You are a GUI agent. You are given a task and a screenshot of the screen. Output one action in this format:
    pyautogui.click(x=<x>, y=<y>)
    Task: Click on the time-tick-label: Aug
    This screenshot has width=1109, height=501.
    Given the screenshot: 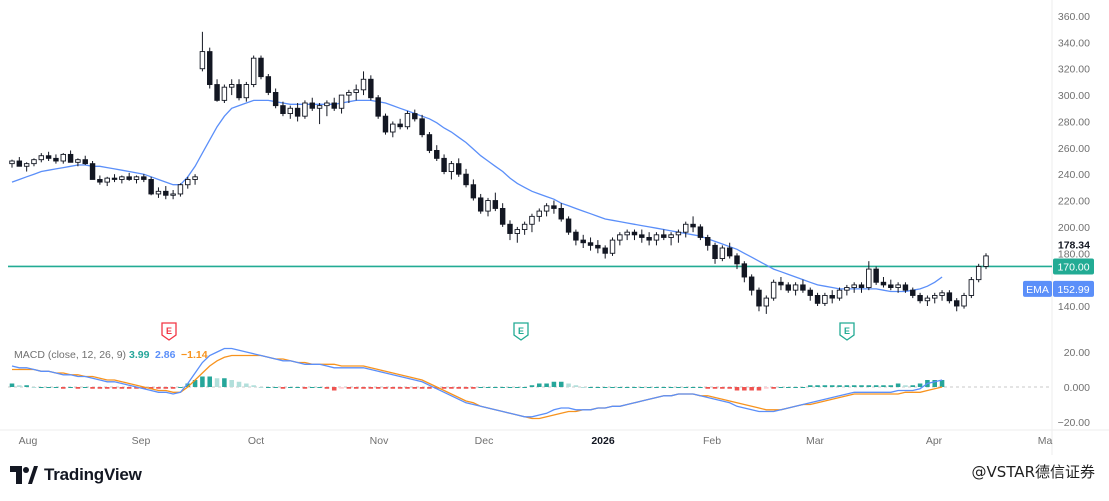 What is the action you would take?
    pyautogui.click(x=28, y=441)
    